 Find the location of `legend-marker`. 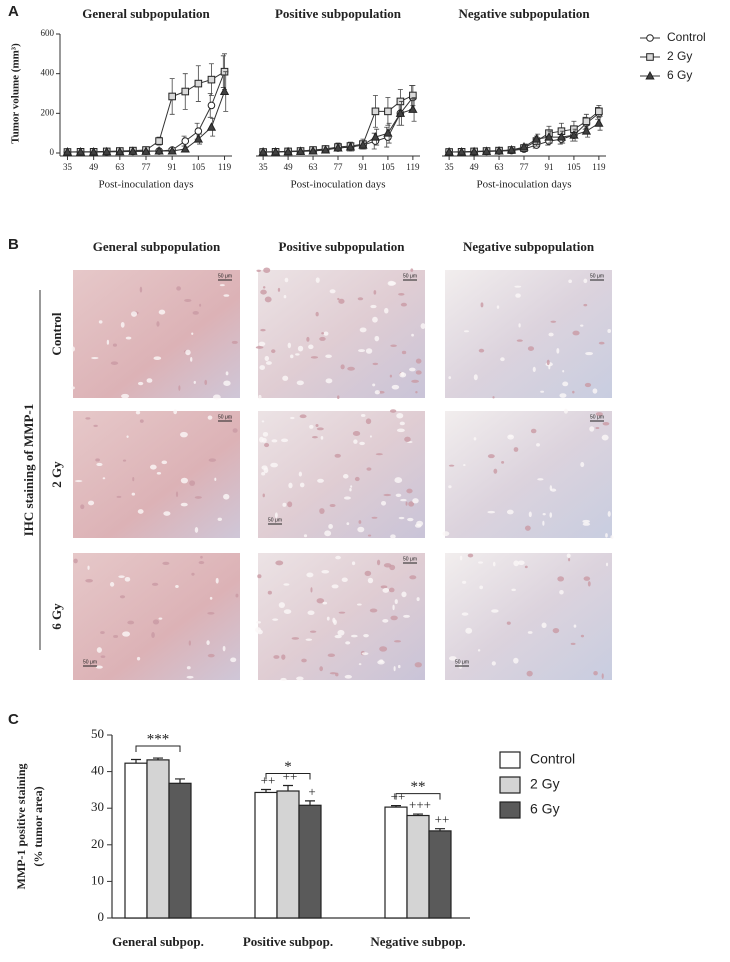

legend-marker is located at coordinates (650, 38).